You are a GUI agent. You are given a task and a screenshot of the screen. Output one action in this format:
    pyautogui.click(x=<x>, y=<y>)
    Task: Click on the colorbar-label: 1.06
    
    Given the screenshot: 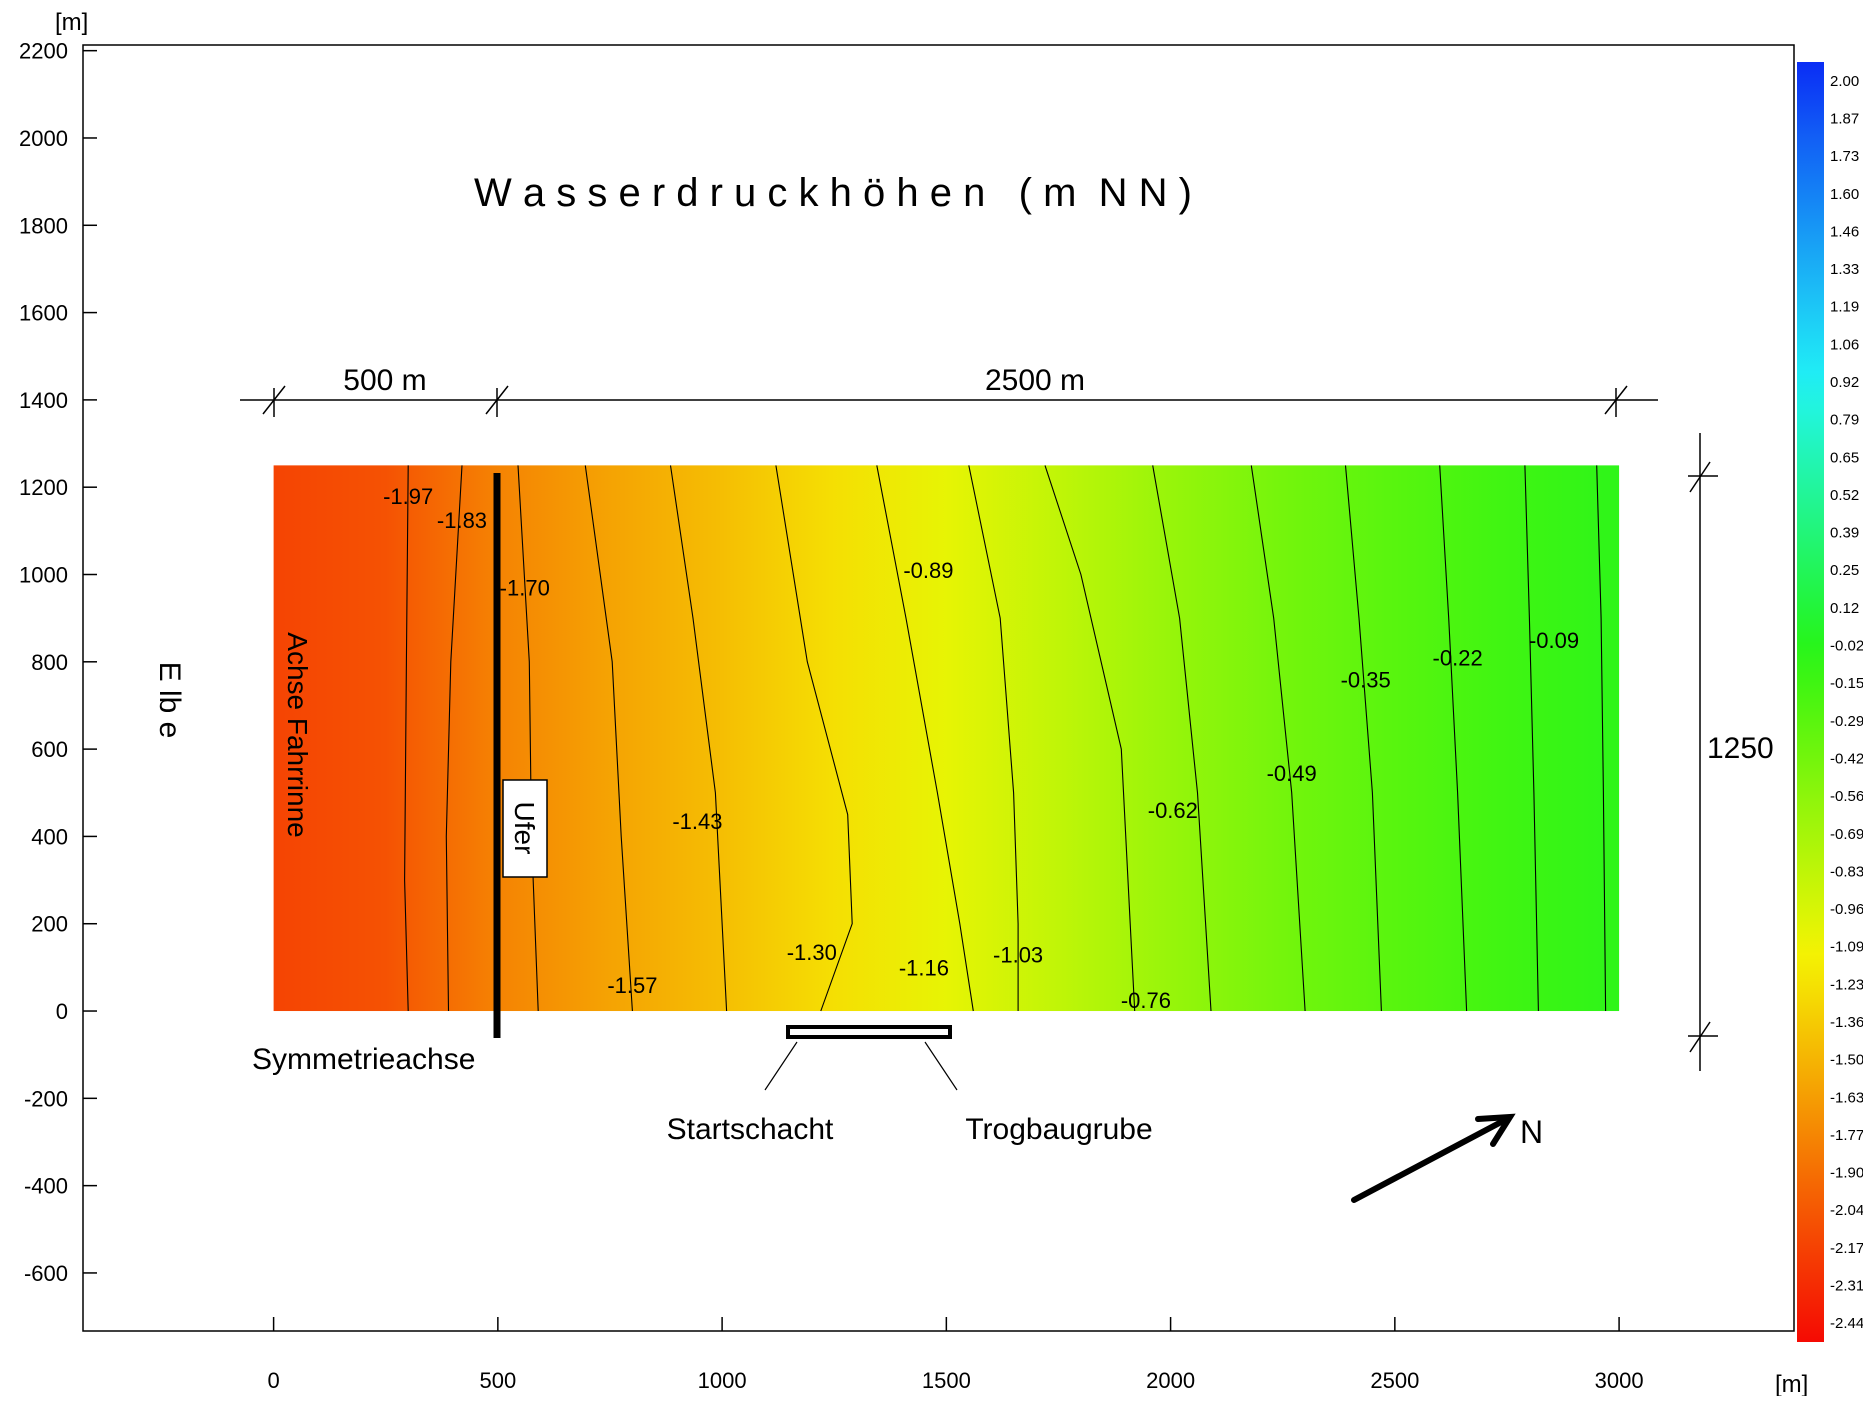 What is the action you would take?
    pyautogui.click(x=1844, y=344)
    